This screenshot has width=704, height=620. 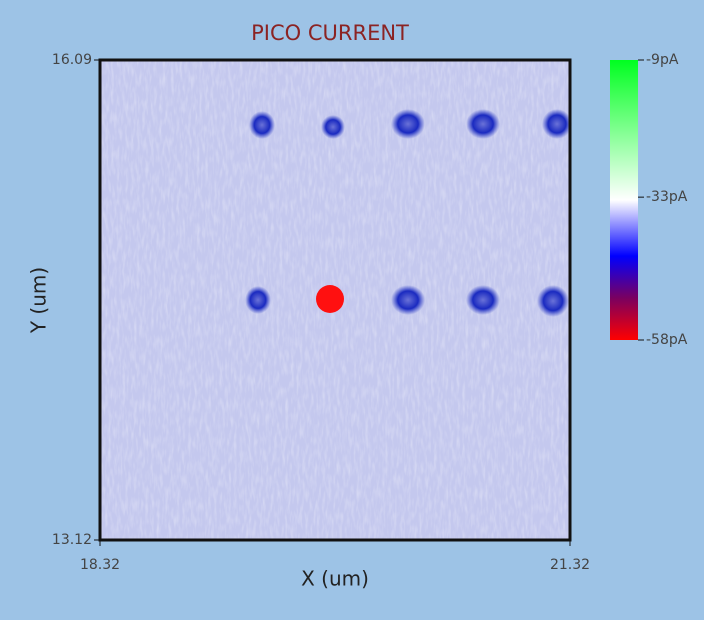 What do you see at coordinates (330, 299) in the screenshot?
I see `feature-hot` at bounding box center [330, 299].